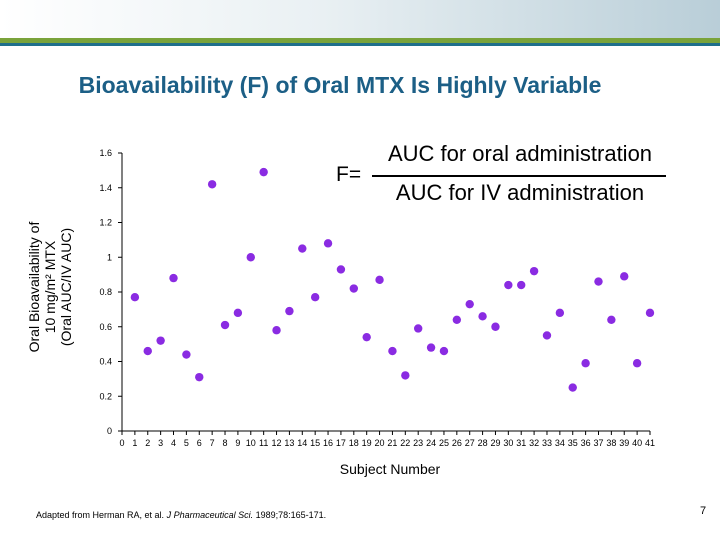 Image resolution: width=720 pixels, height=540 pixels. Describe the element at coordinates (105, 223) in the screenshot. I see `y-tick-label: 1.2` at that location.